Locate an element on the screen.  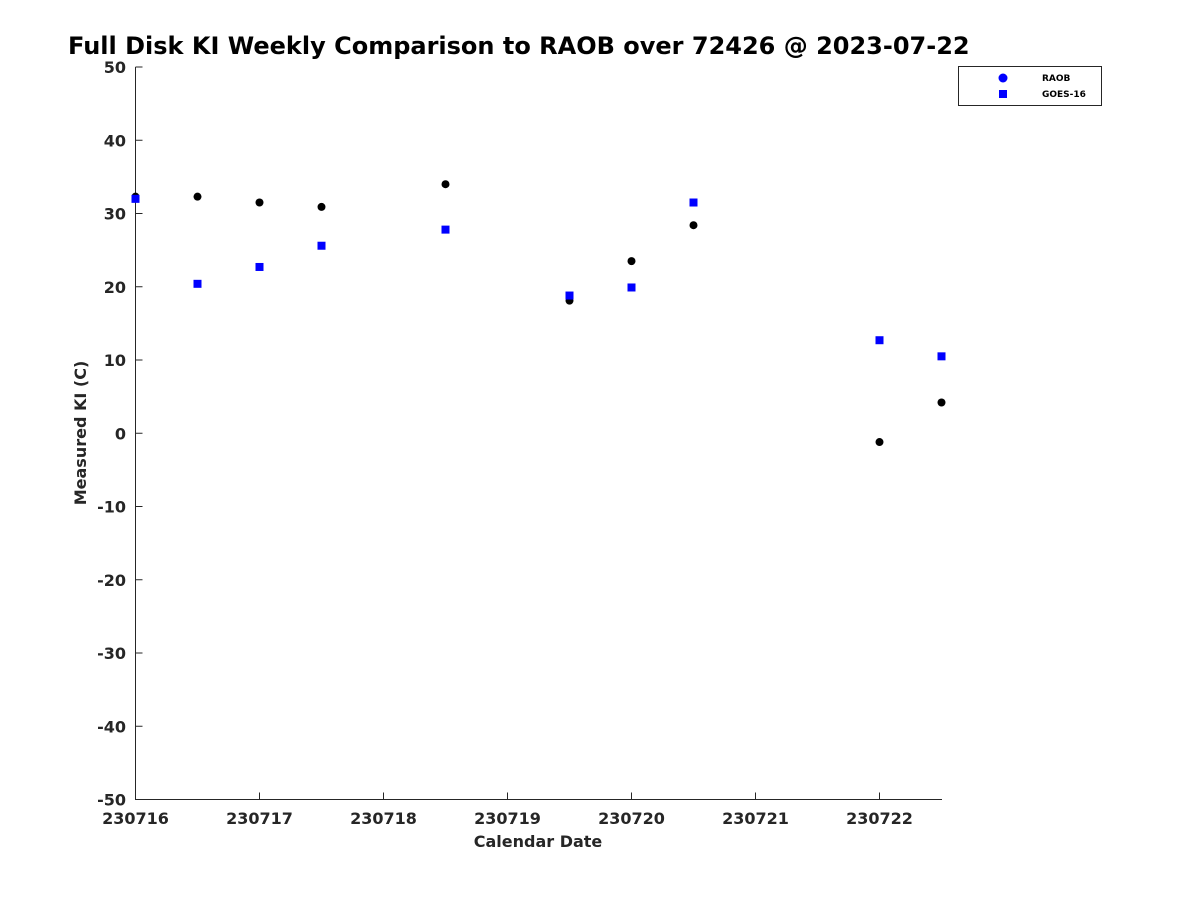
legend-raob-marker is located at coordinates (1003, 78).